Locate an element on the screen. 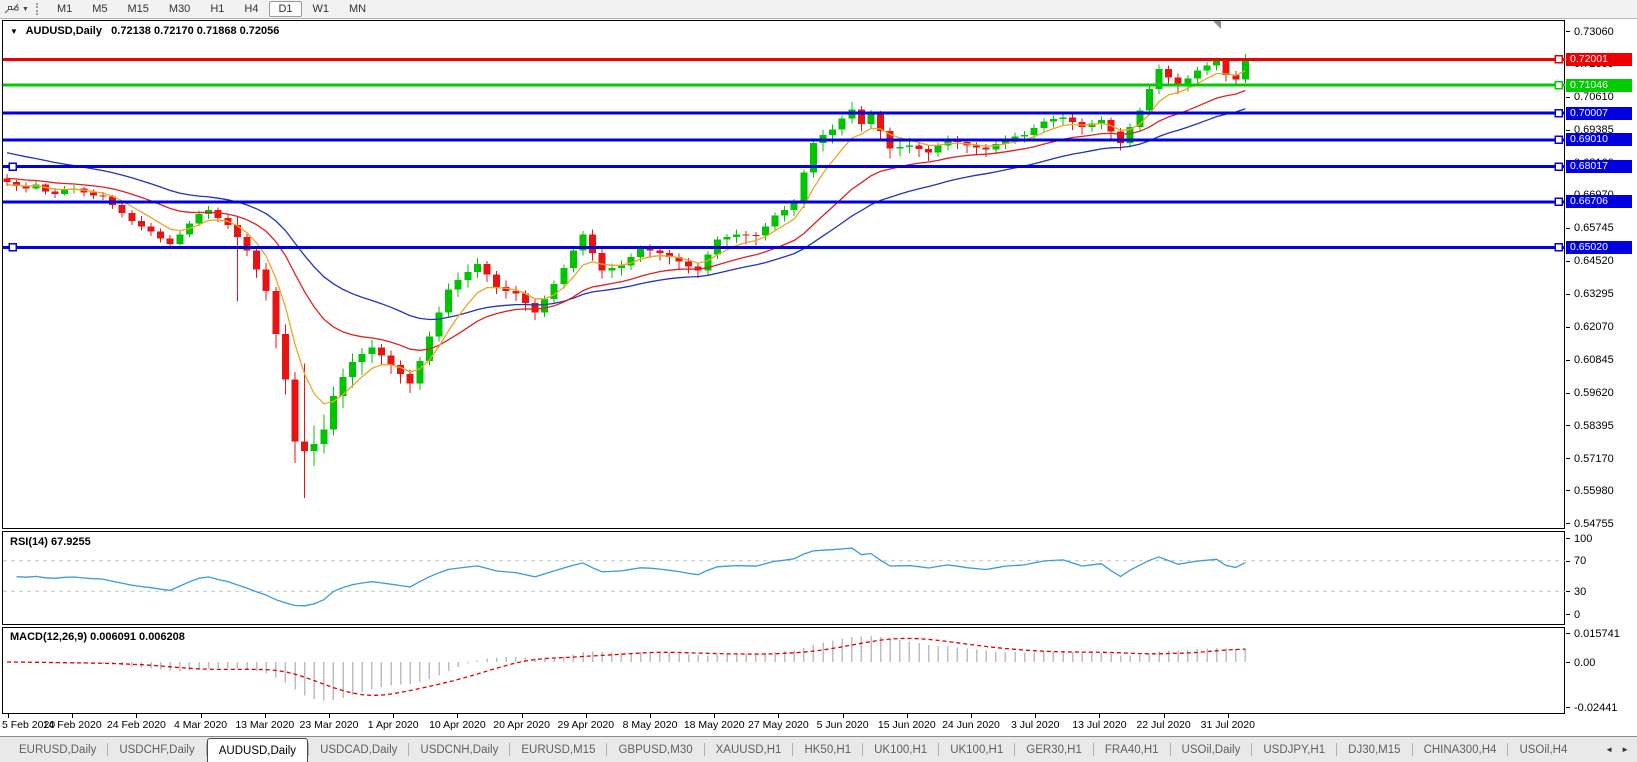 This screenshot has width=1637, height=762. tab-fra40-h1: FRA40,H1 is located at coordinates (1131, 749).